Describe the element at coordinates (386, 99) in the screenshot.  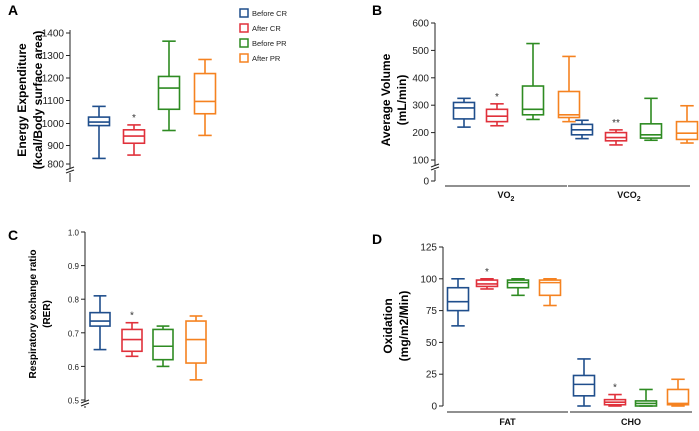
I see `panel-b-ylabel-line1: Average Volume` at that location.